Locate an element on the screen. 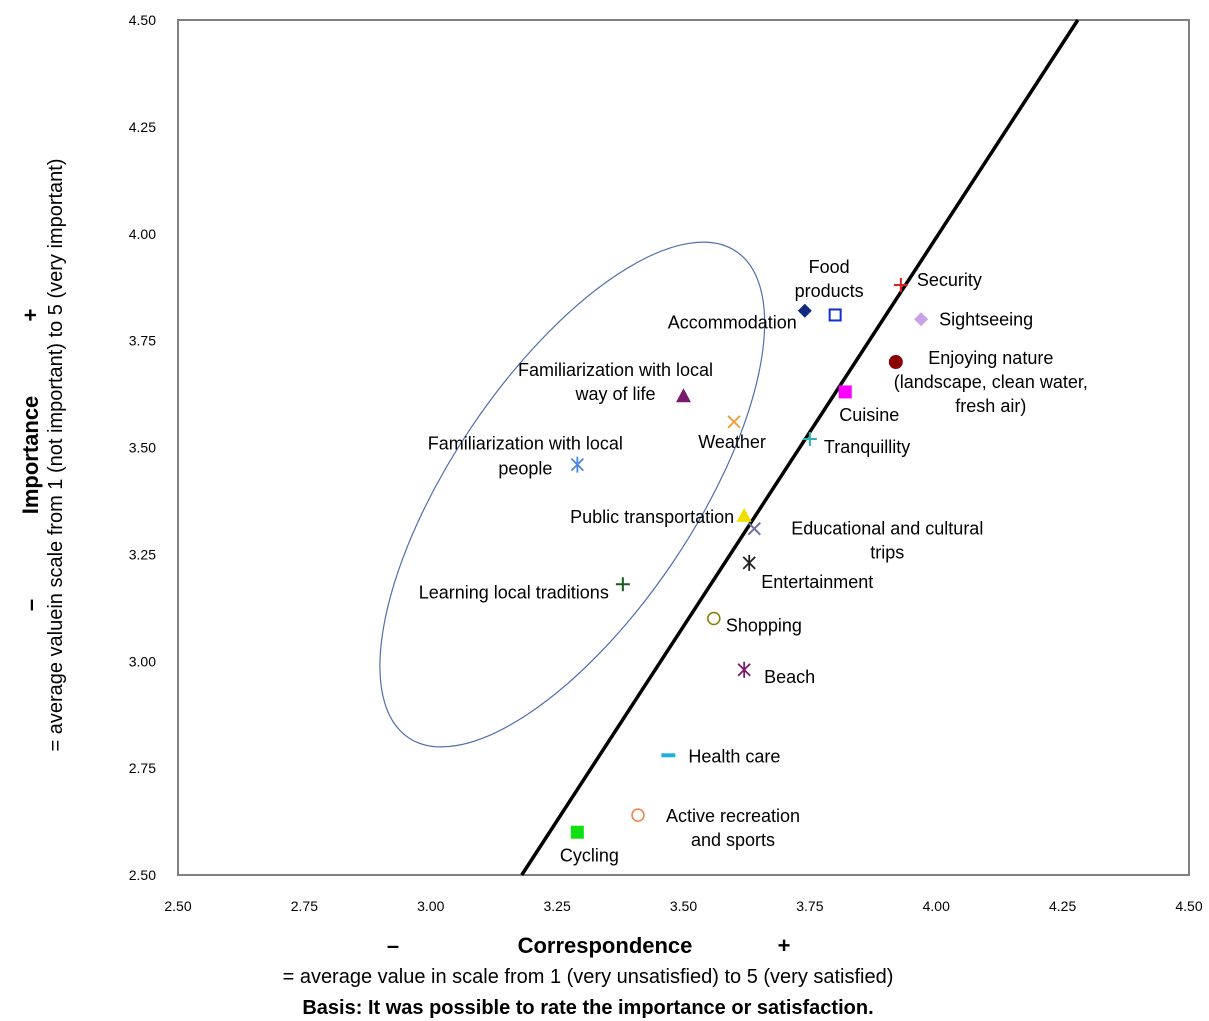  point-label-line: people is located at coordinates (525, 469).